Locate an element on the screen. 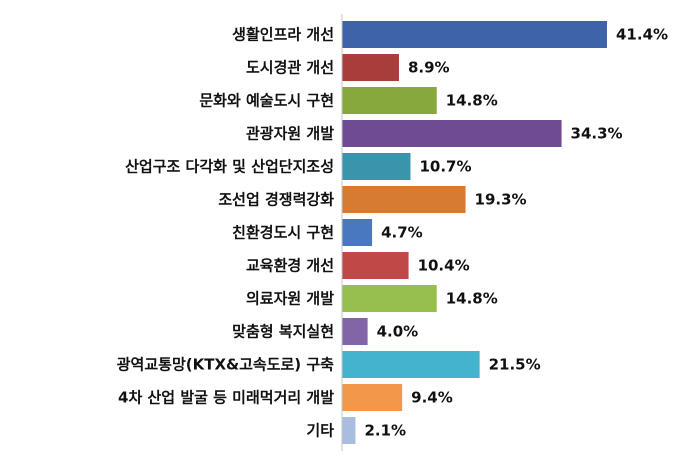 The image size is (700, 456). data-label: 9.4% is located at coordinates (432, 398).